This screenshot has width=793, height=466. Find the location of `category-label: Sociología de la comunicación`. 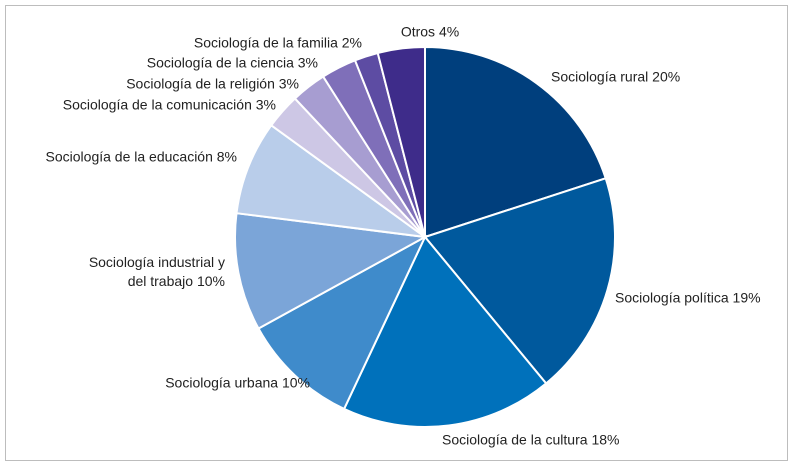

category-label: Sociología de la comunicación is located at coordinates (157, 104).